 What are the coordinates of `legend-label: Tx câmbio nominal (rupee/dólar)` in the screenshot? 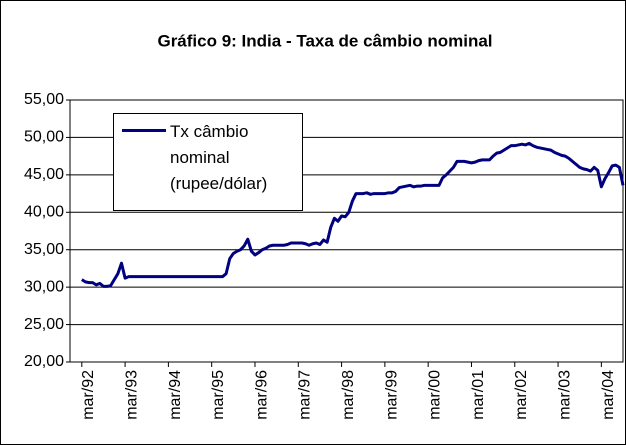 It's located at (219, 157).